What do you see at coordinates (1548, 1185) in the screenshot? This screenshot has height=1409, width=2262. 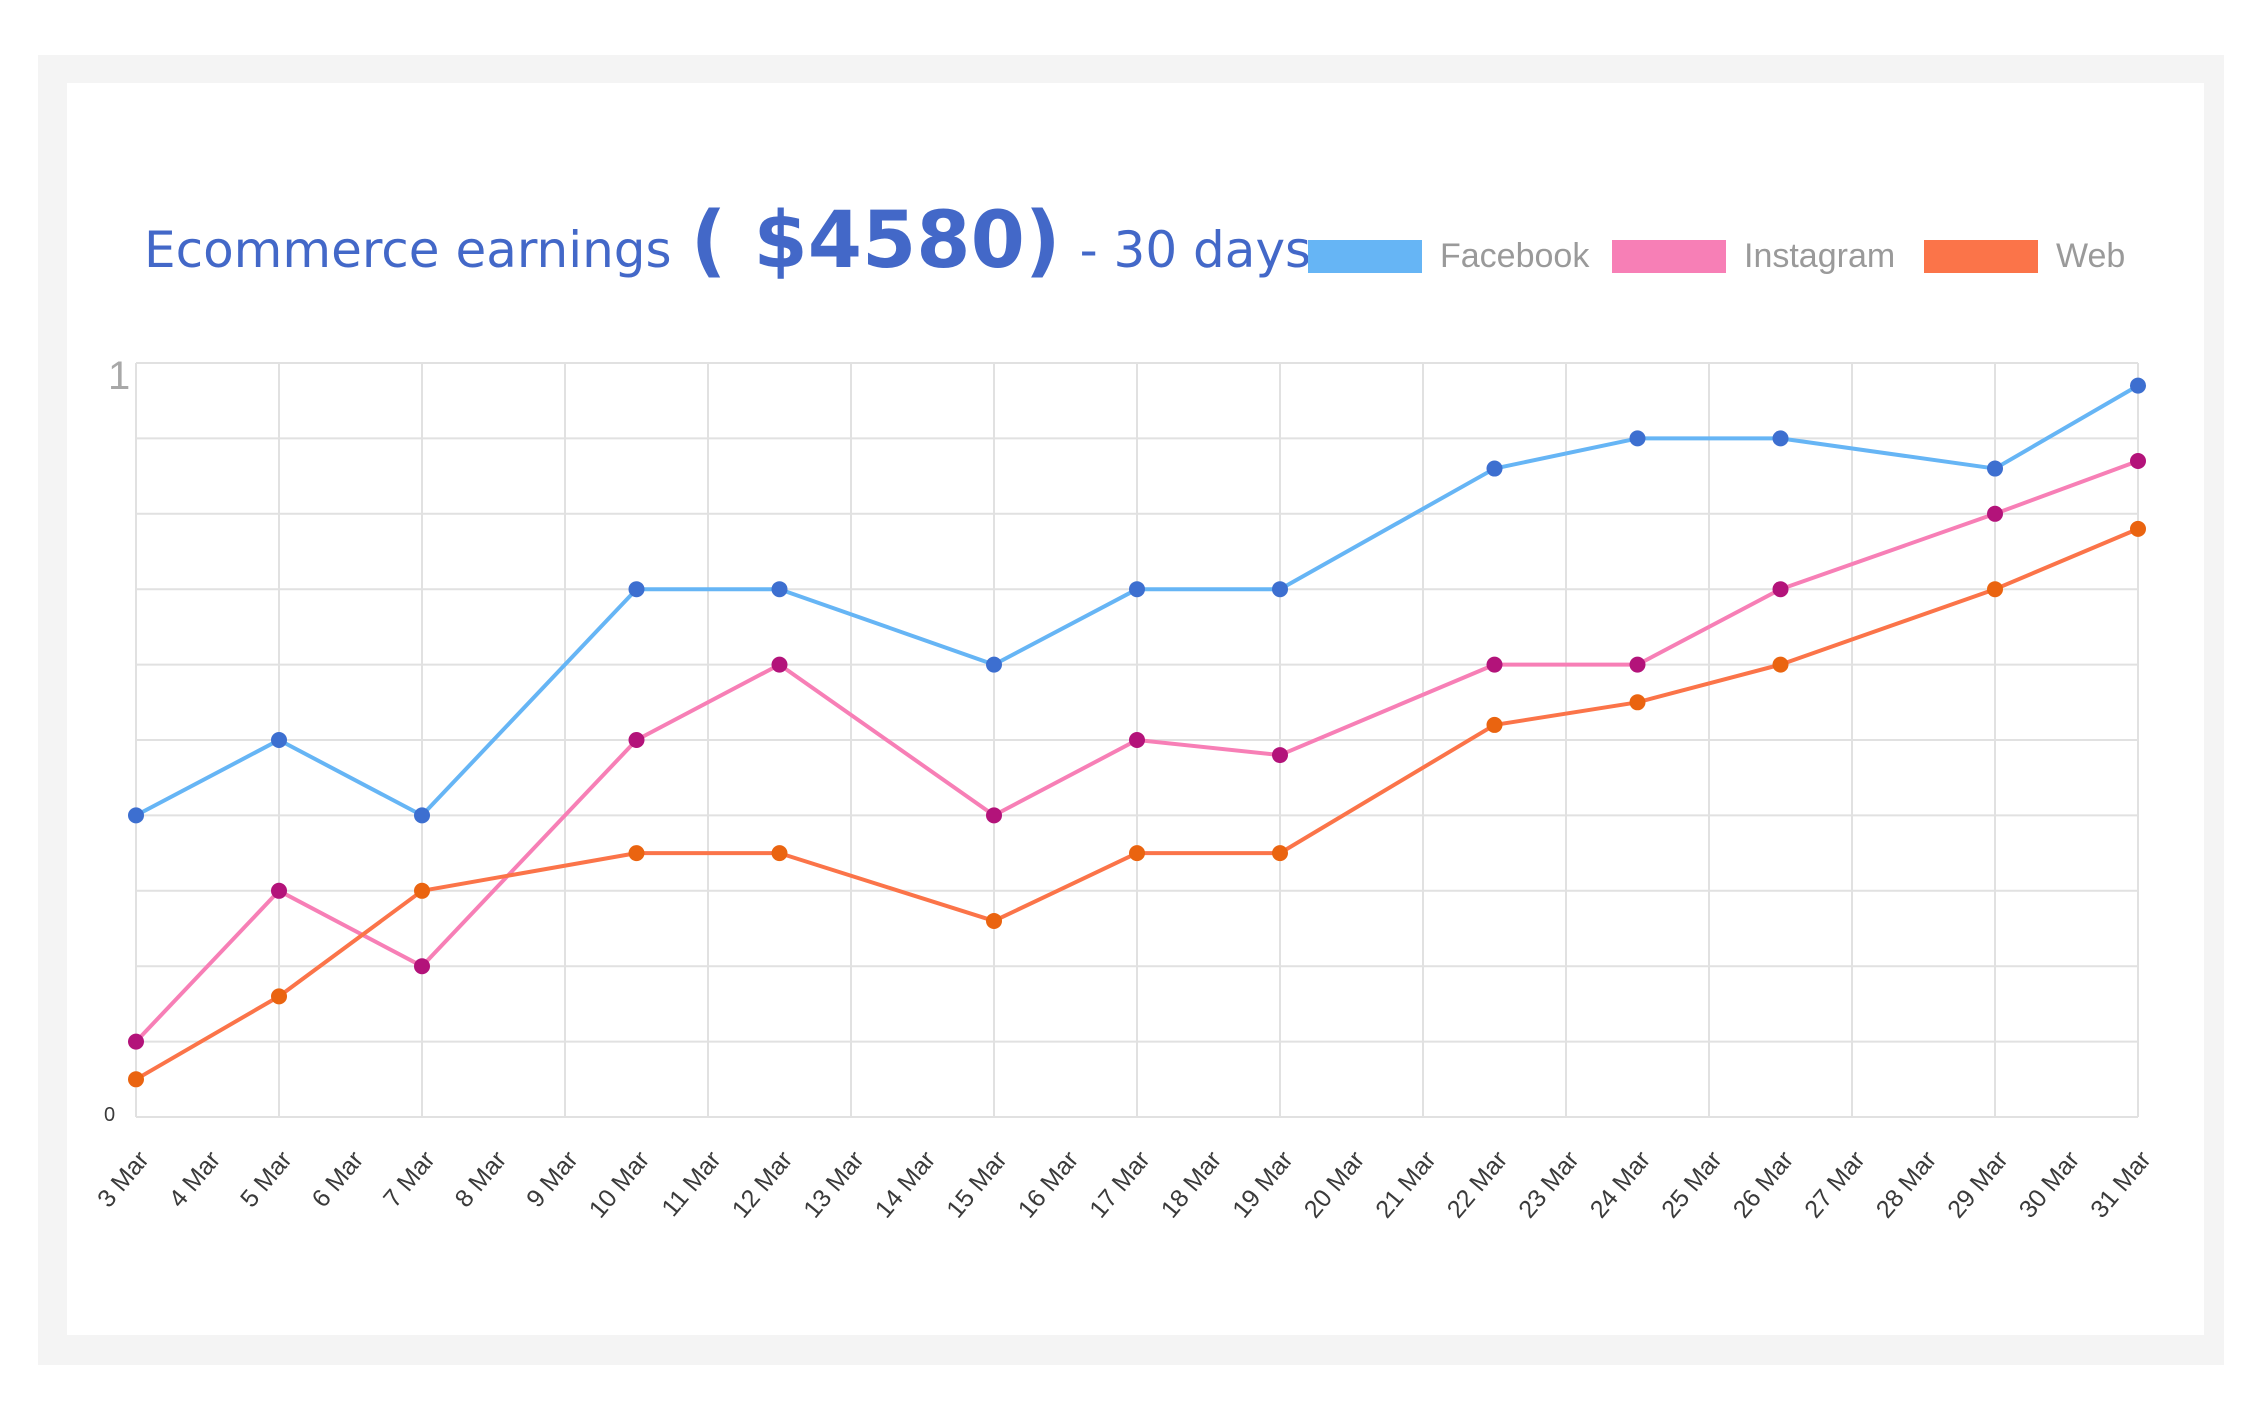 I see `x-tick-label: 23 Mar` at bounding box center [1548, 1185].